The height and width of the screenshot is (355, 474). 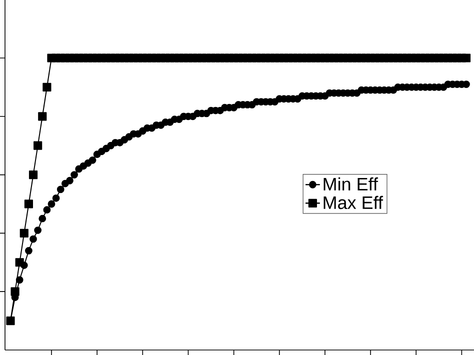 What do you see at coordinates (354, 203) in the screenshot?
I see `legend-label: Max Eff` at bounding box center [354, 203].